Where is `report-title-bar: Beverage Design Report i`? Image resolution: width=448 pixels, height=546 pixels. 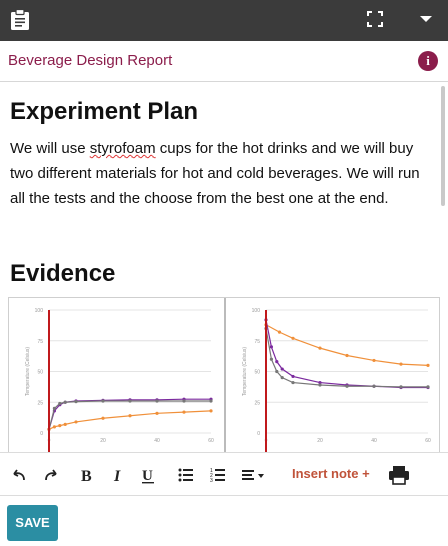 report-title-bar: Beverage Design Report i is located at coordinates (224, 61).